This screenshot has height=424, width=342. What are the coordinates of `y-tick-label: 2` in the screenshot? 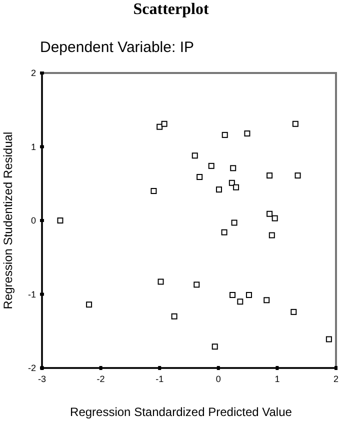 It's located at (33, 73).